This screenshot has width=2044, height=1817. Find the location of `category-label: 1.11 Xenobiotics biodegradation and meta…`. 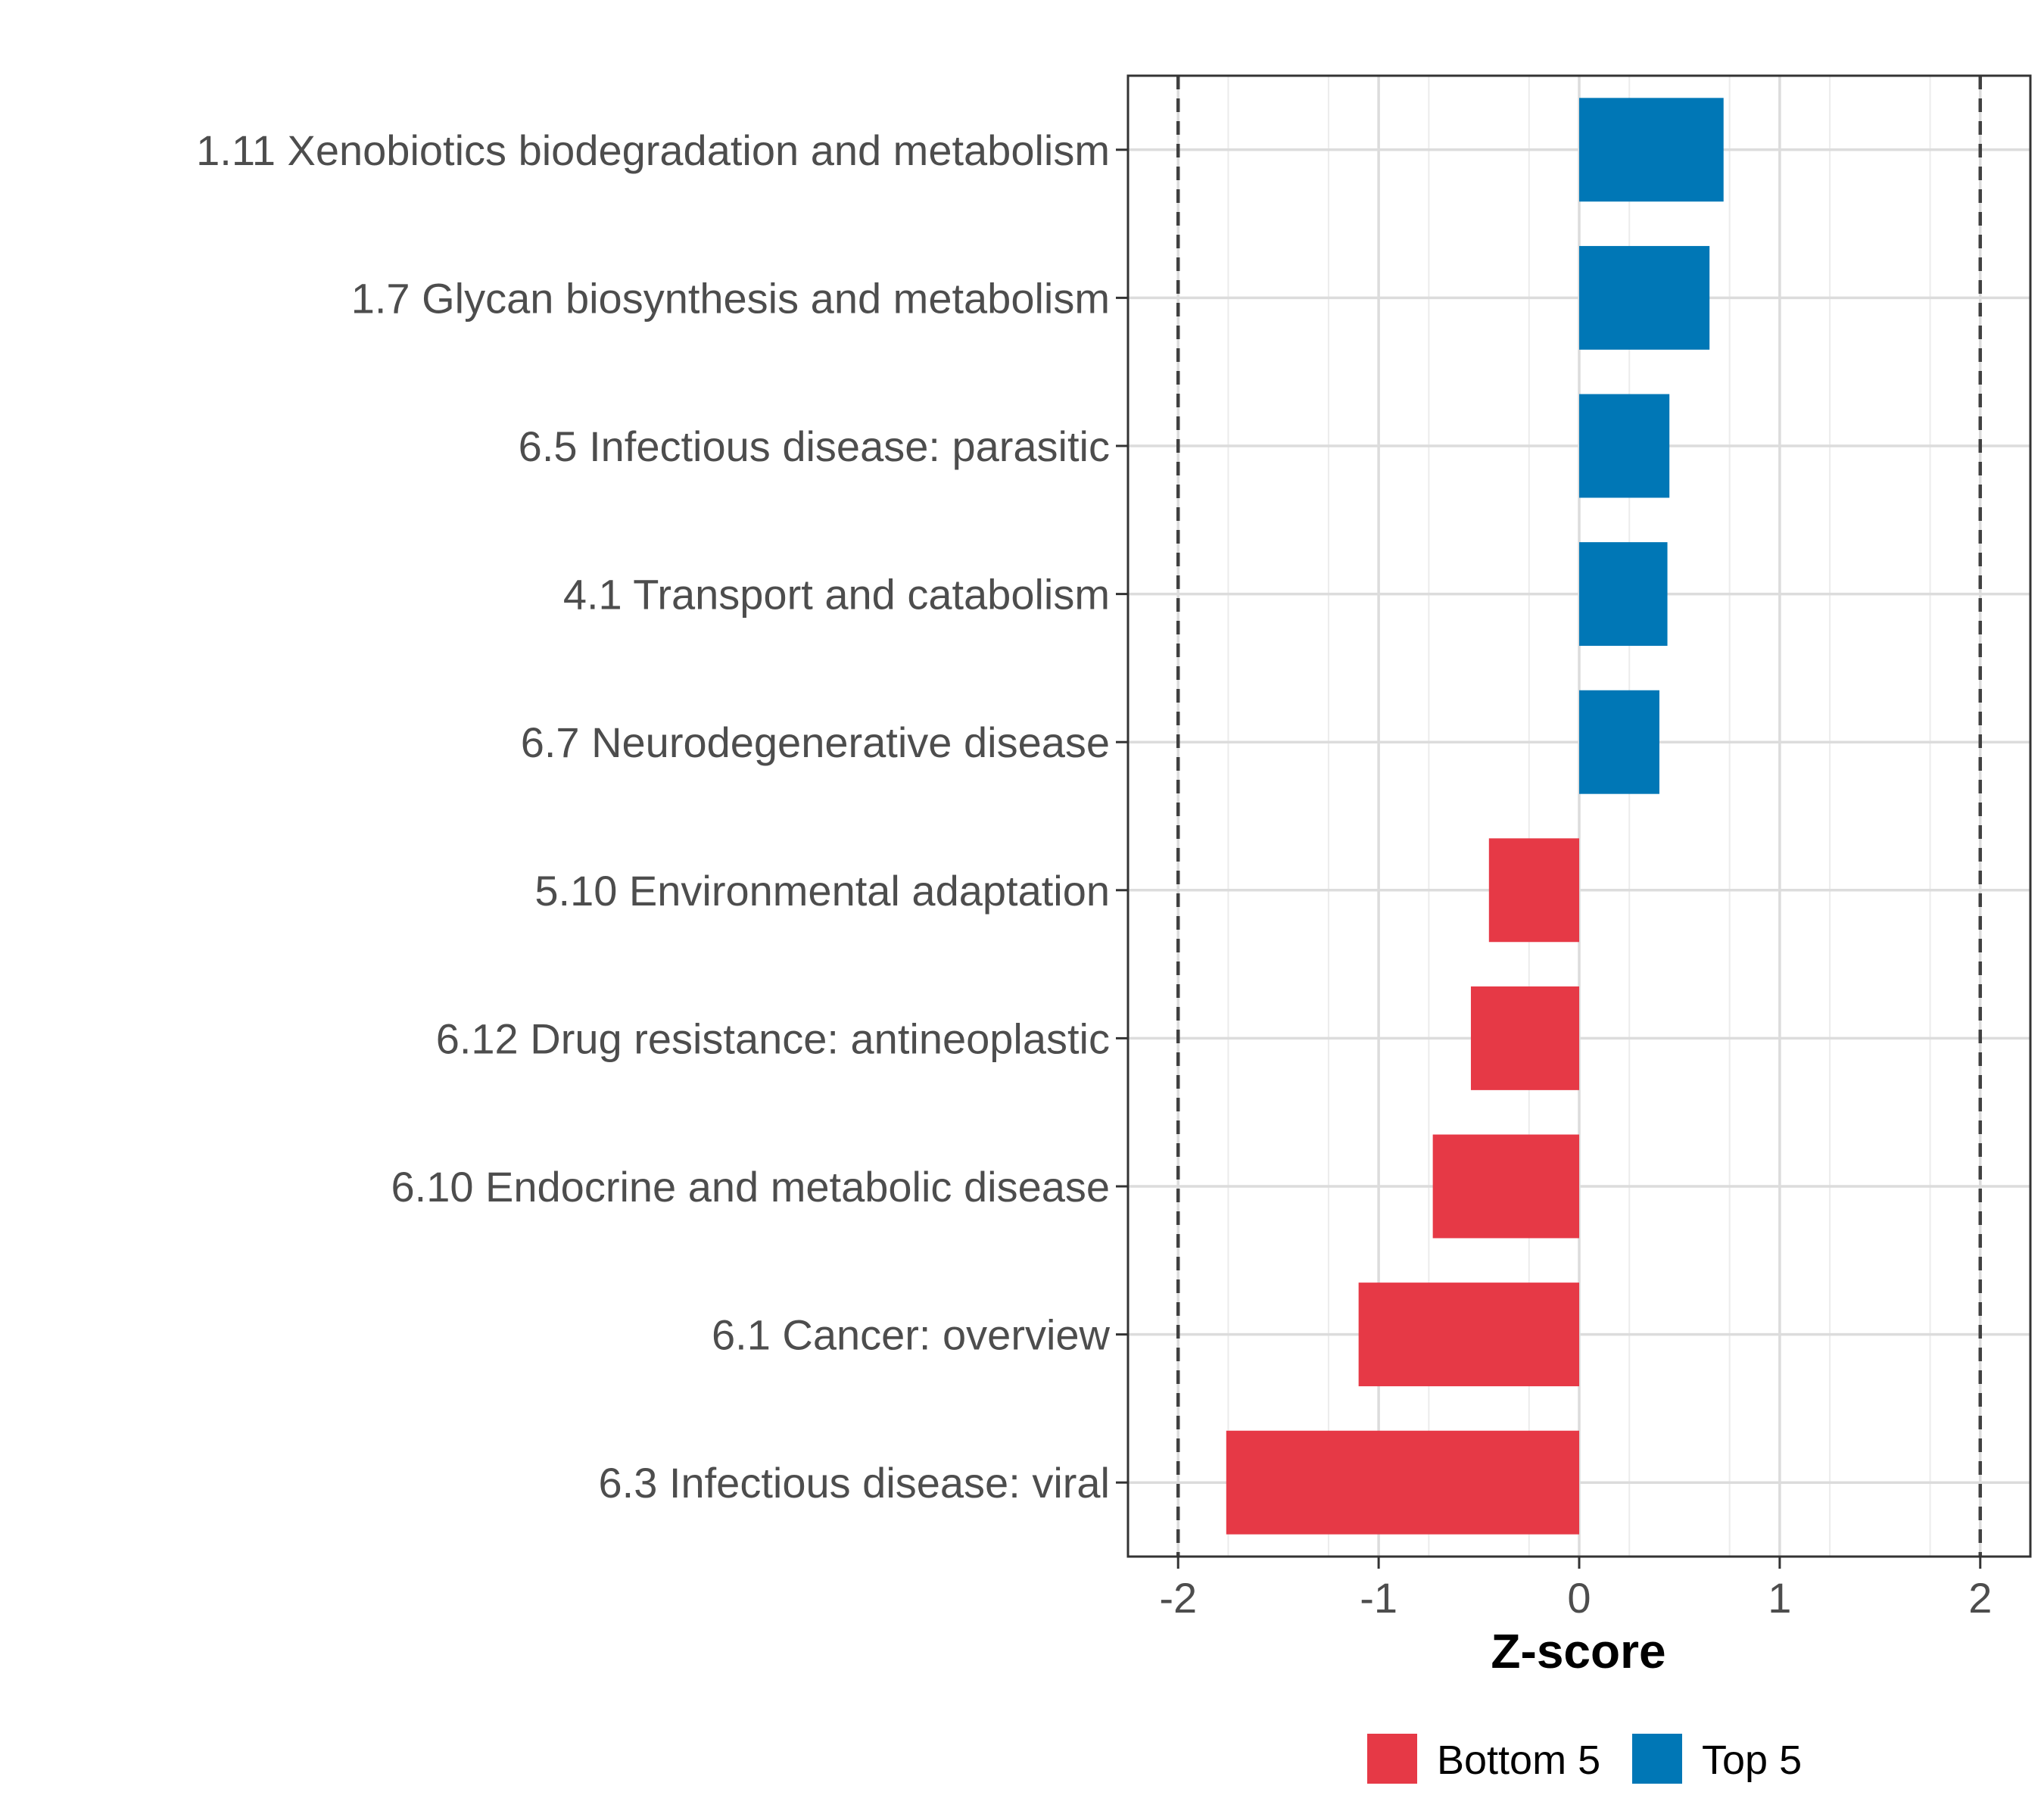

category-label: 1.11 Xenobiotics biodegradation and meta… is located at coordinates (653, 150).